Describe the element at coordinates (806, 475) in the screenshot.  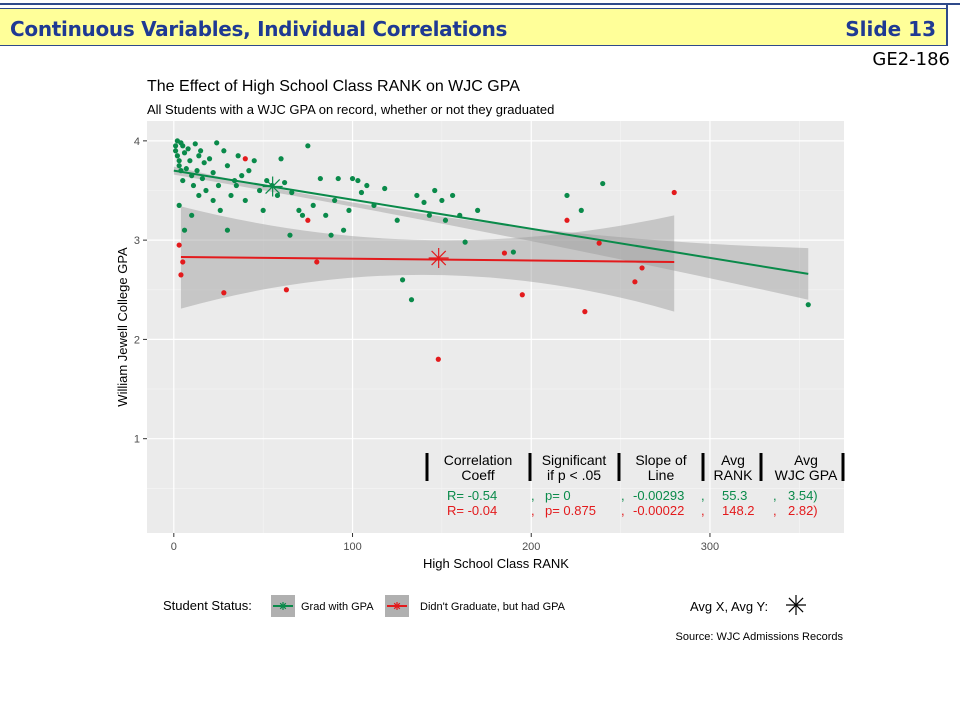
I see `table-header-line2: WJC GPA` at that location.